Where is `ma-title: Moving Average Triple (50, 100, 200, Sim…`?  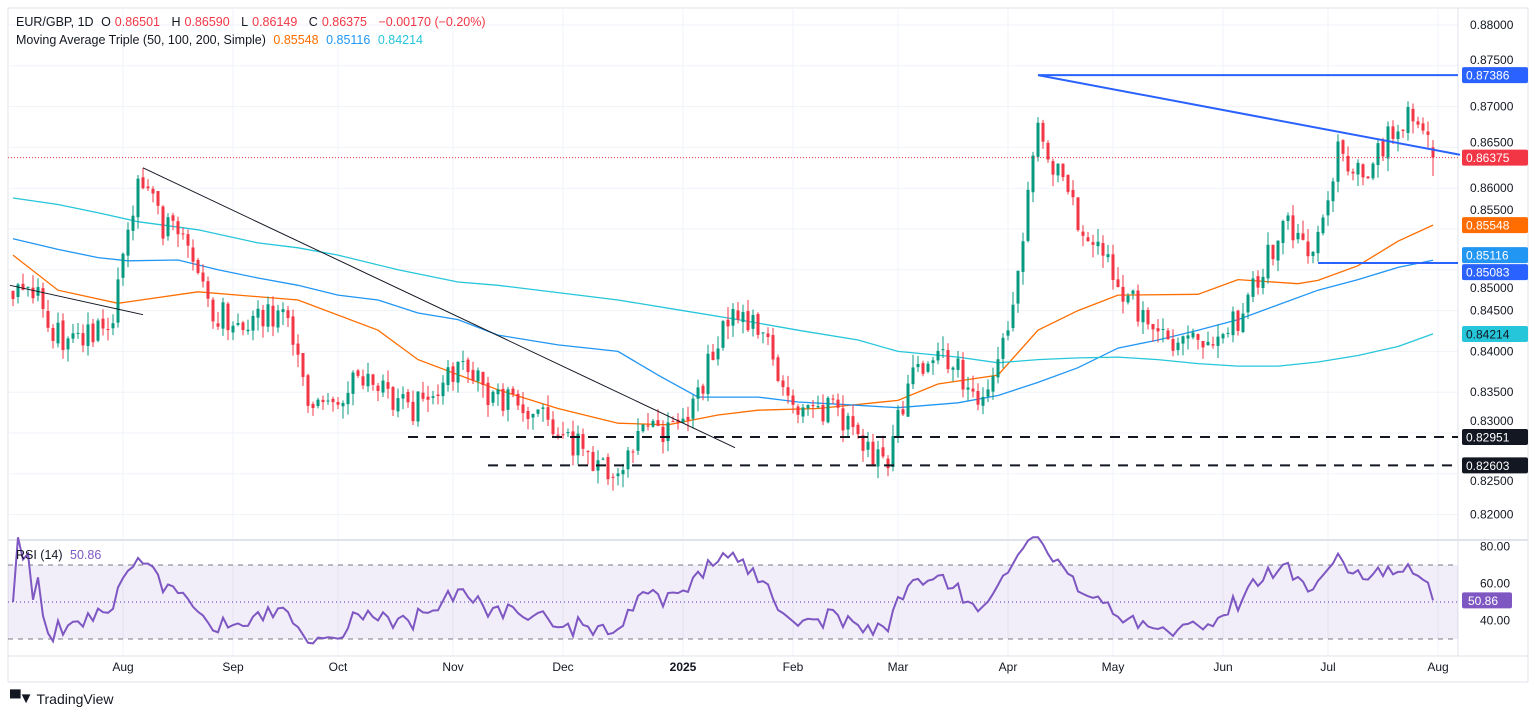
ma-title: Moving Average Triple (50, 100, 200, Sim… is located at coordinates (141, 40).